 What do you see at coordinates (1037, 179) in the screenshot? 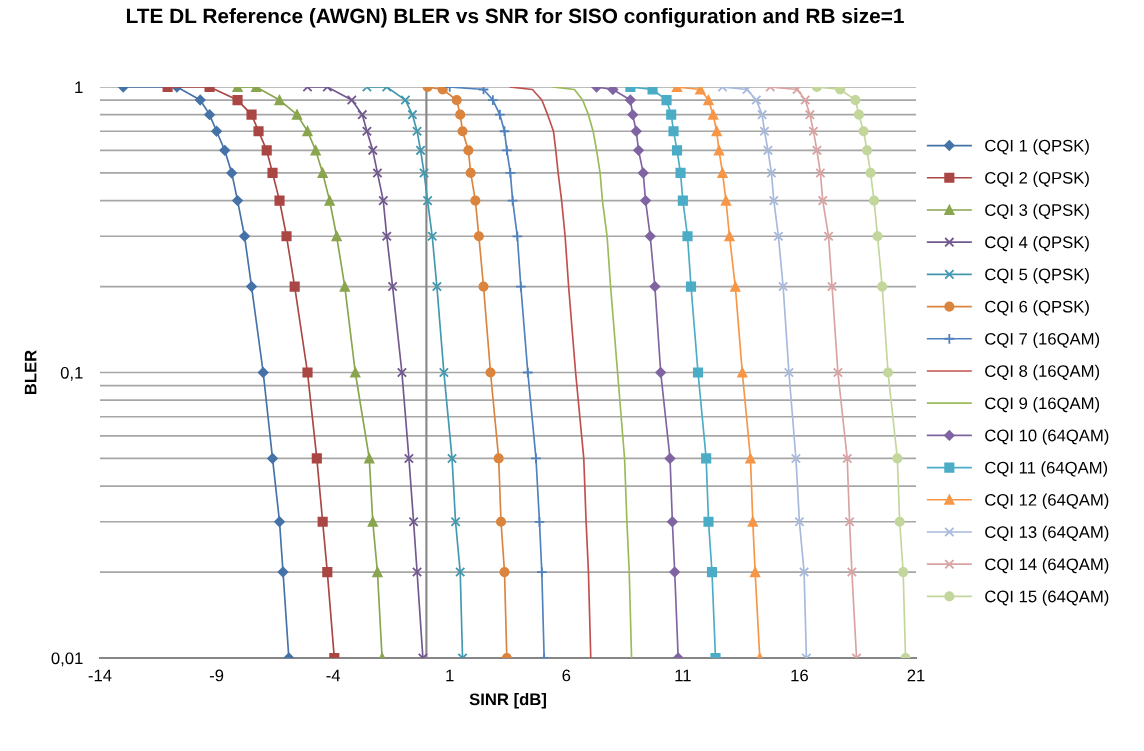
I see `legend-label: CQI 2 (QPSK)` at bounding box center [1037, 179].